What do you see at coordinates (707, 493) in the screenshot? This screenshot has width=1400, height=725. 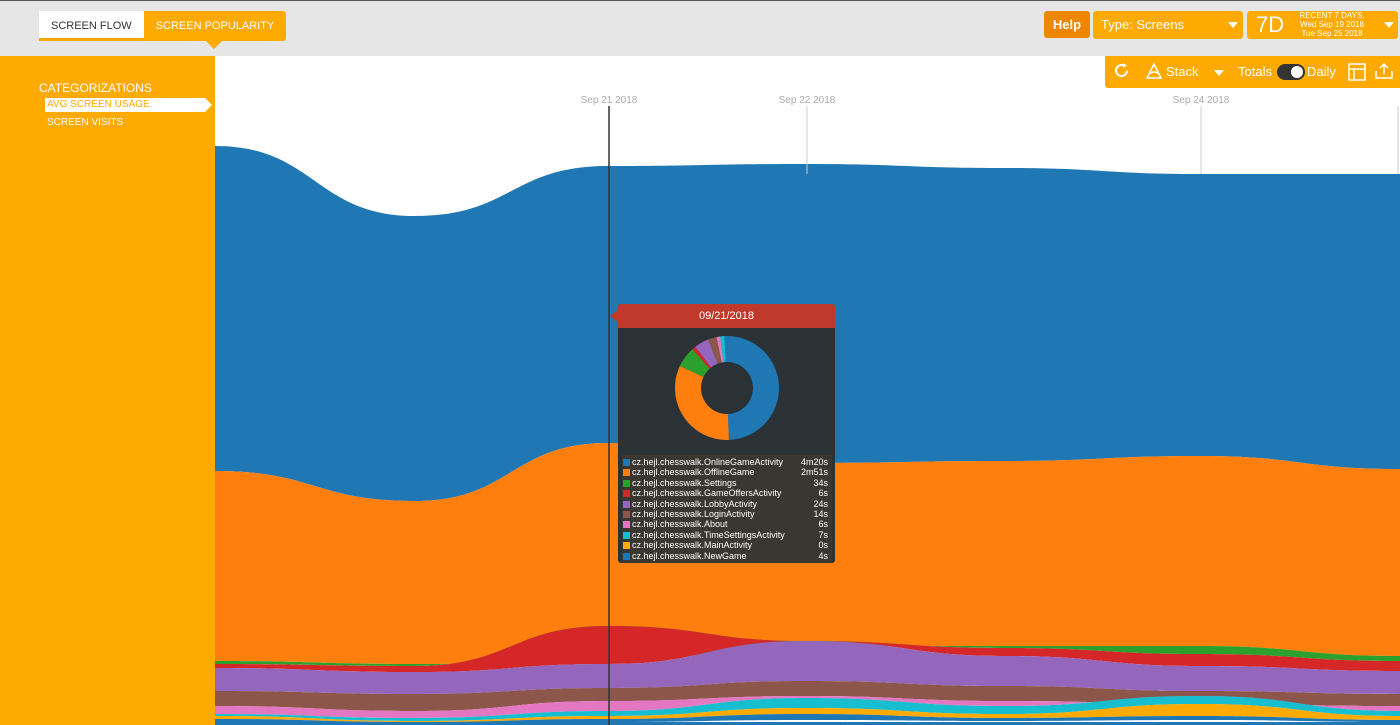 I see `legend-name: cz.hejl.chesswalk.GameOffersActivity` at bounding box center [707, 493].